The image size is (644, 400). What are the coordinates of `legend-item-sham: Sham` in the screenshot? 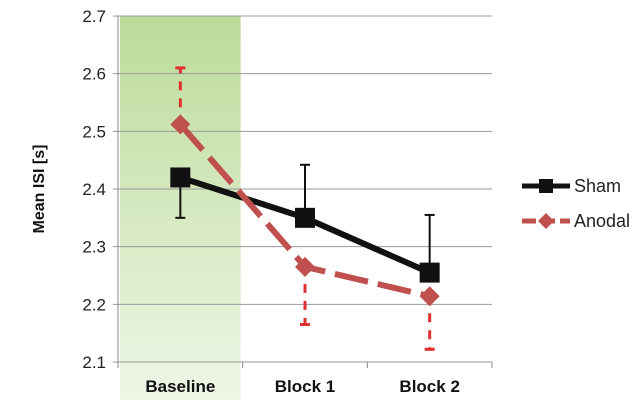 It's located at (571, 186).